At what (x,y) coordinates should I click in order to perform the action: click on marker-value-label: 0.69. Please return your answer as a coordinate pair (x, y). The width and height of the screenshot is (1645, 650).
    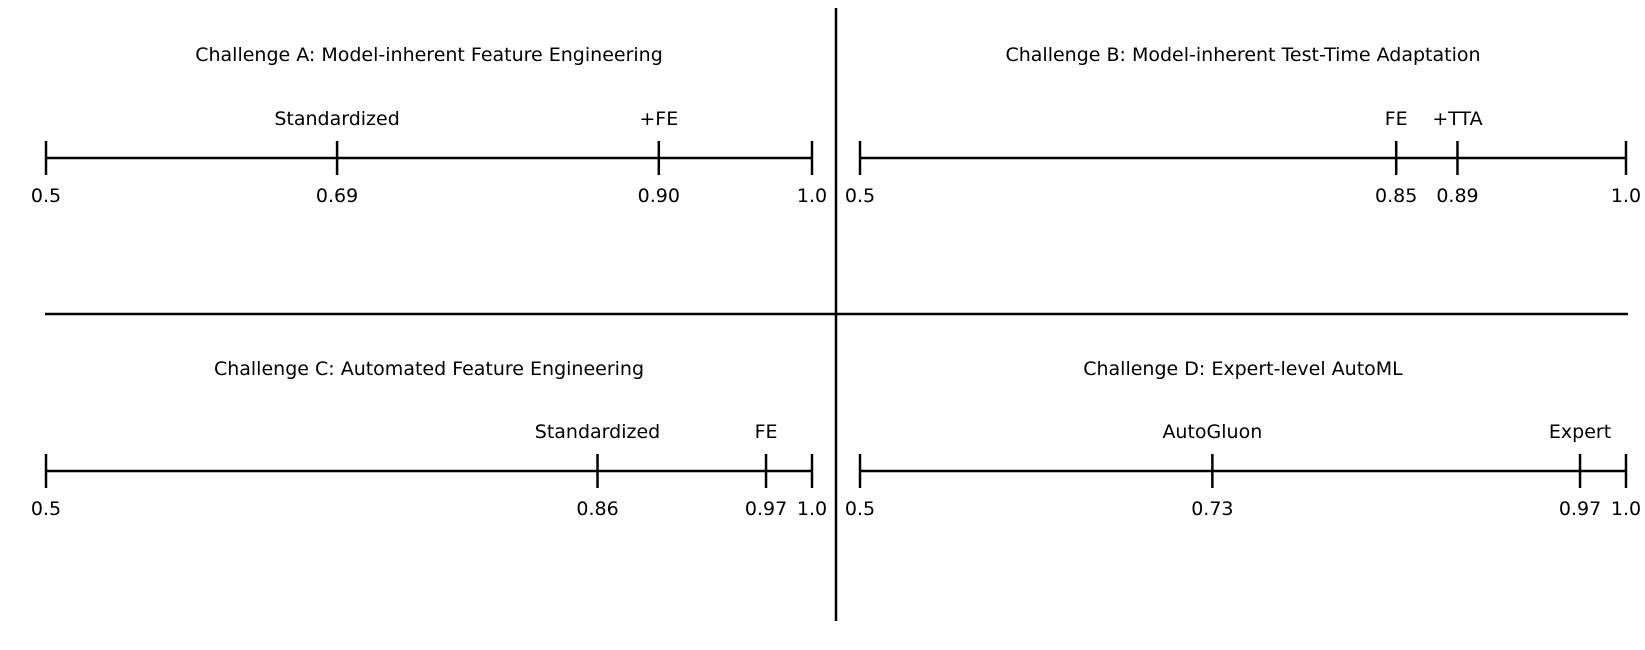
    Looking at the image, I should click on (337, 196).